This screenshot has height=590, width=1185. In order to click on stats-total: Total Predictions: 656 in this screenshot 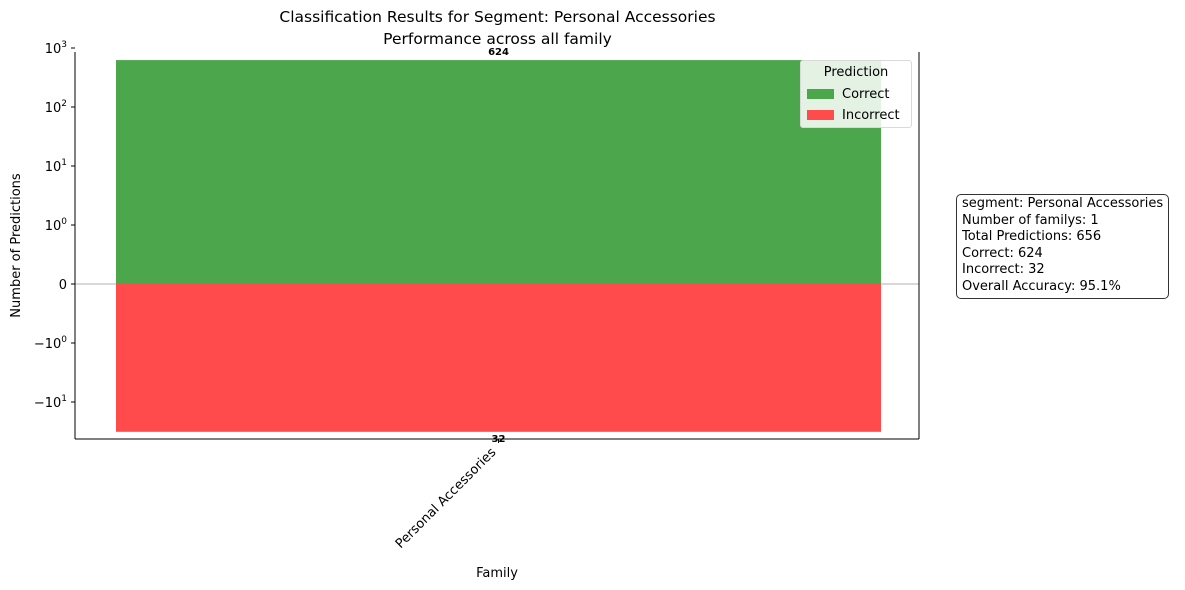, I will do `click(1032, 237)`.